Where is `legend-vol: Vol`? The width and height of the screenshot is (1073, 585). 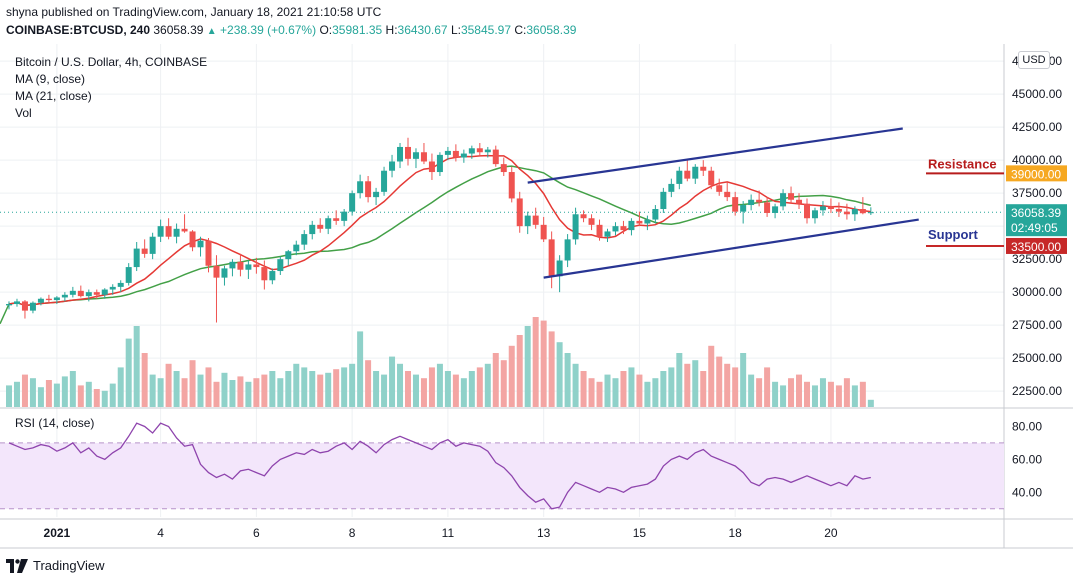
legend-vol: Vol is located at coordinates (23, 113).